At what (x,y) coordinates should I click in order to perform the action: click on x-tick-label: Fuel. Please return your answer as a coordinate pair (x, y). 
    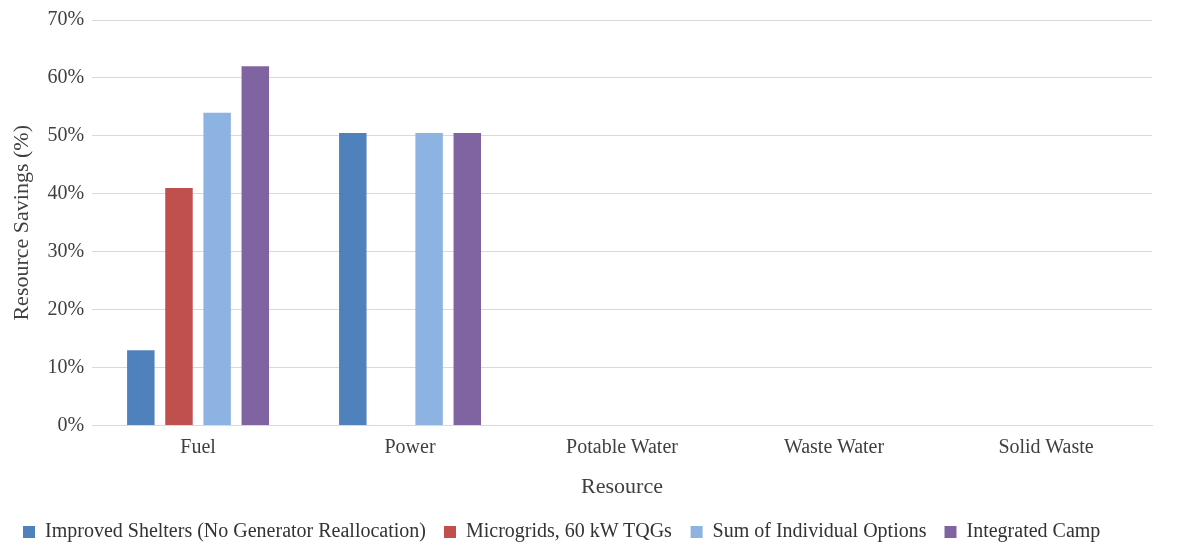
    Looking at the image, I should click on (198, 445).